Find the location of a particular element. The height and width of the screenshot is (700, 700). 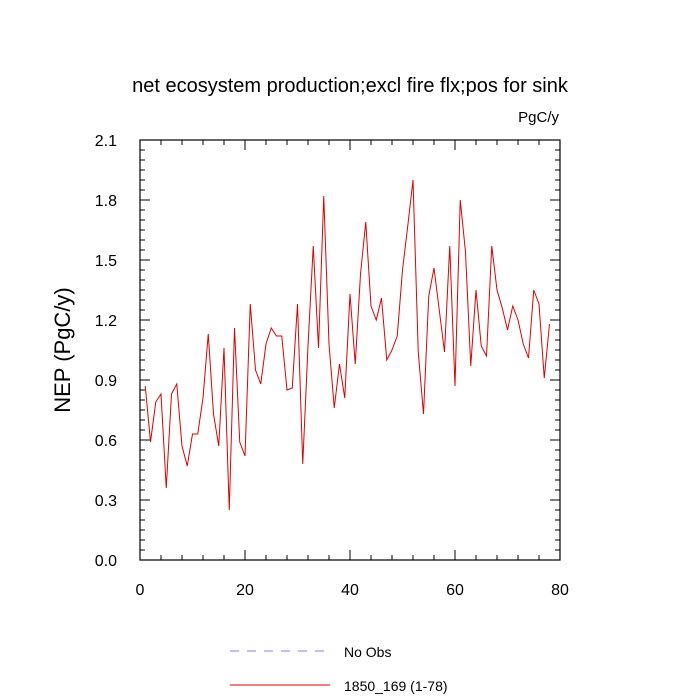

y-tick-label: 0.0 is located at coordinates (106, 561).